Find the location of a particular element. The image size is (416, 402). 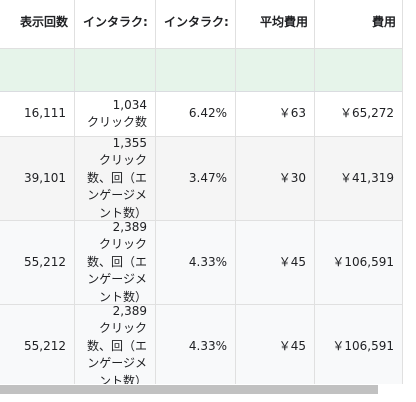

impressions-cell: 39,101 is located at coordinates (45, 177).